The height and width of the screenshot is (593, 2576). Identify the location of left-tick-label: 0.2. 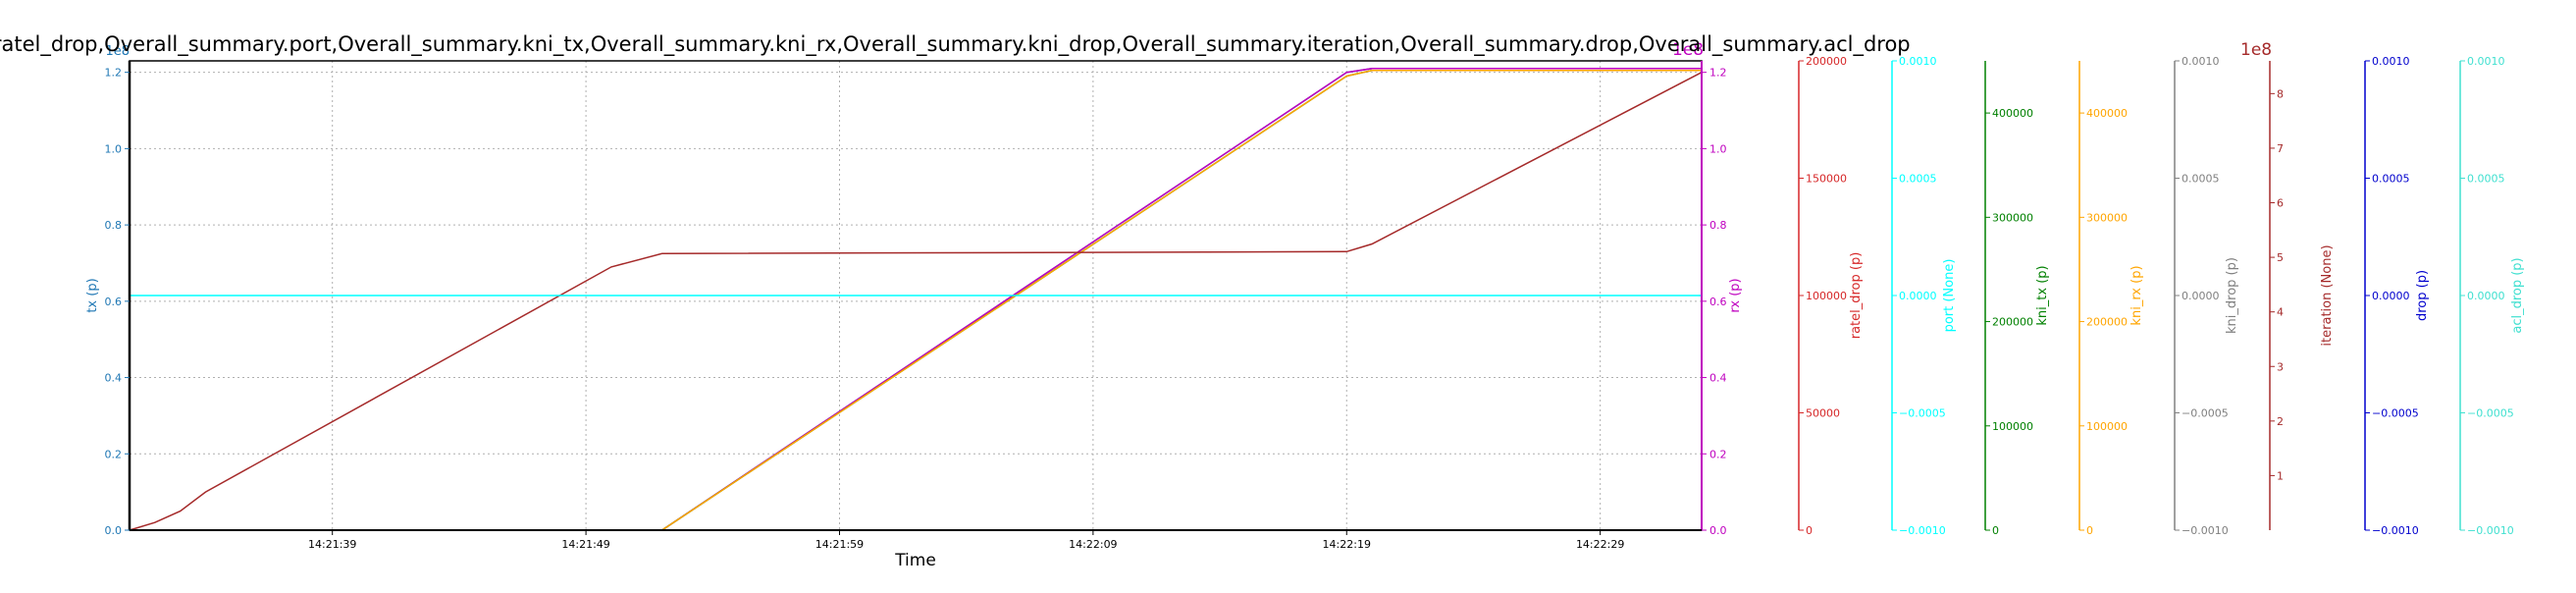
(114, 454).